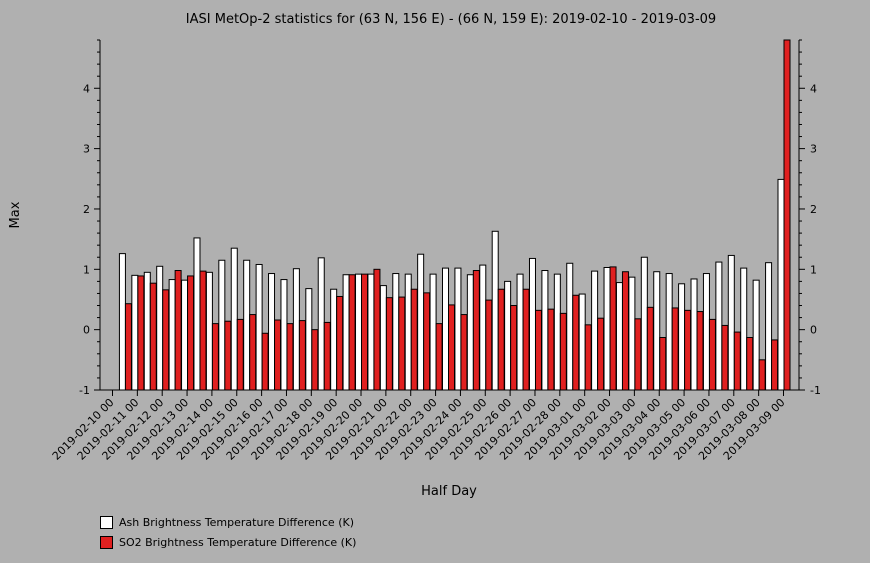 The image size is (870, 563). Describe the element at coordinates (813, 330) in the screenshot. I see `y-tick-label-right: 0` at that location.